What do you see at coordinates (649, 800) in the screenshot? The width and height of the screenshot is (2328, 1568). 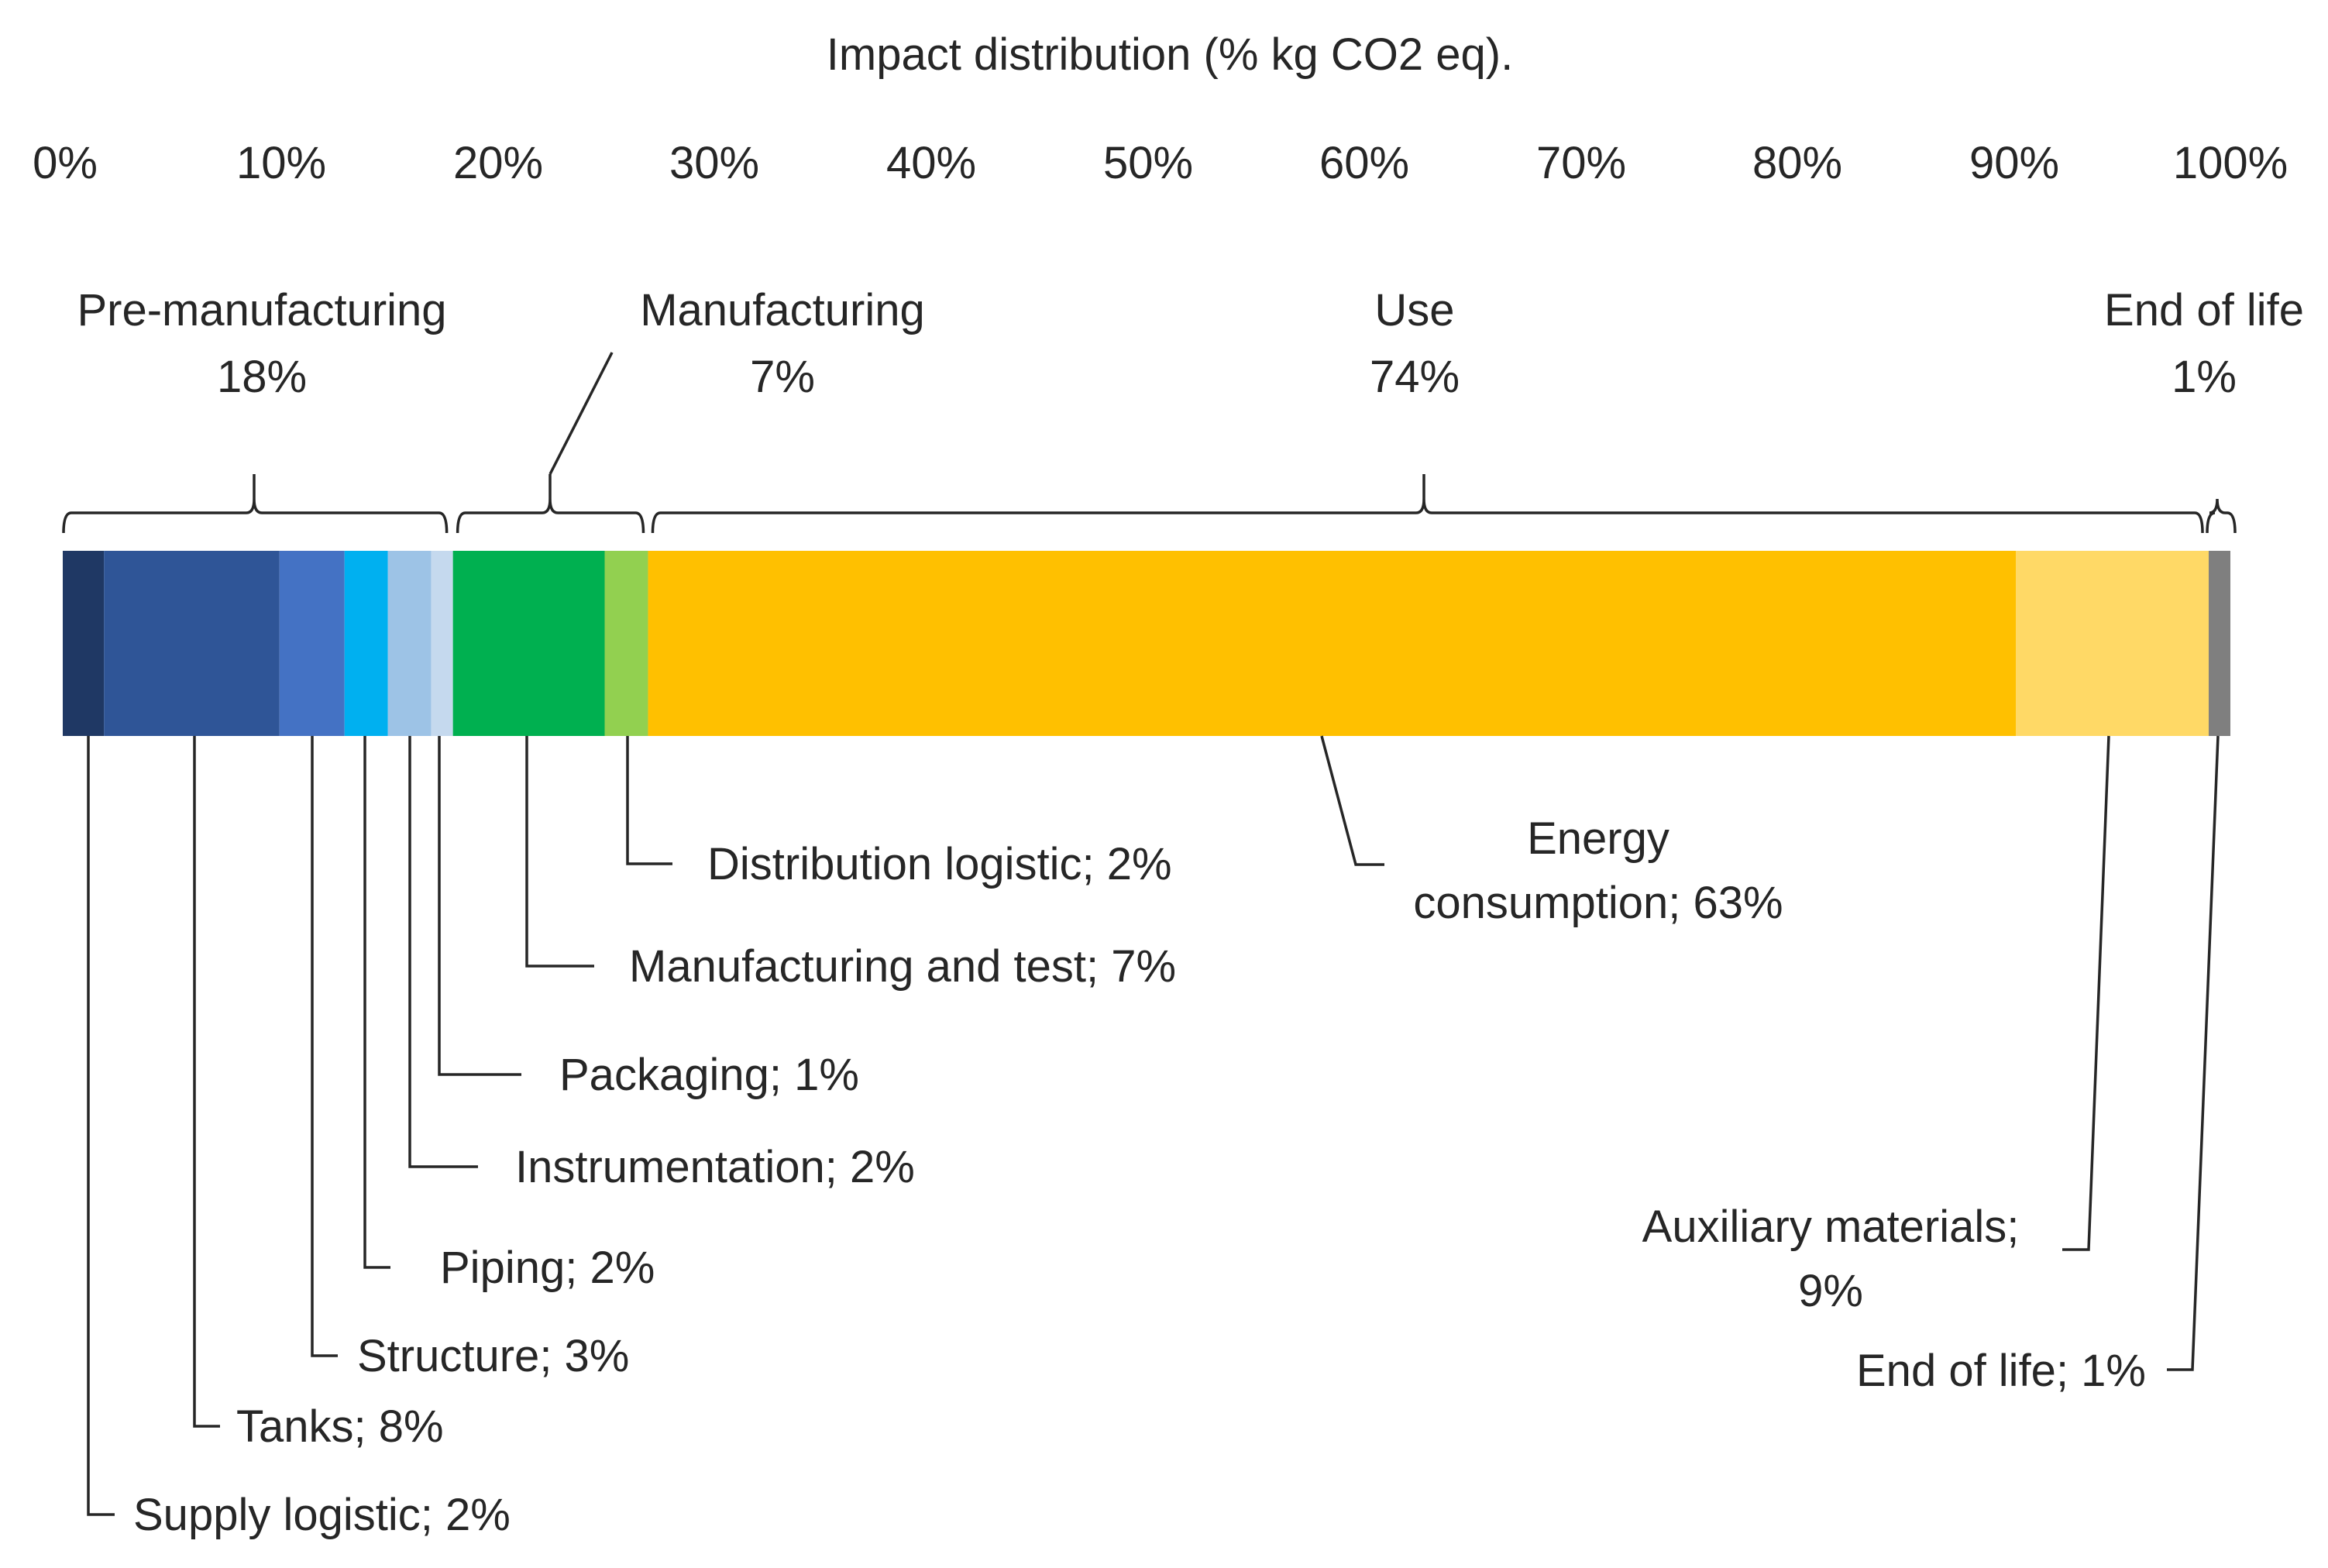 I see `leader-line-distribution-logistic` at bounding box center [649, 800].